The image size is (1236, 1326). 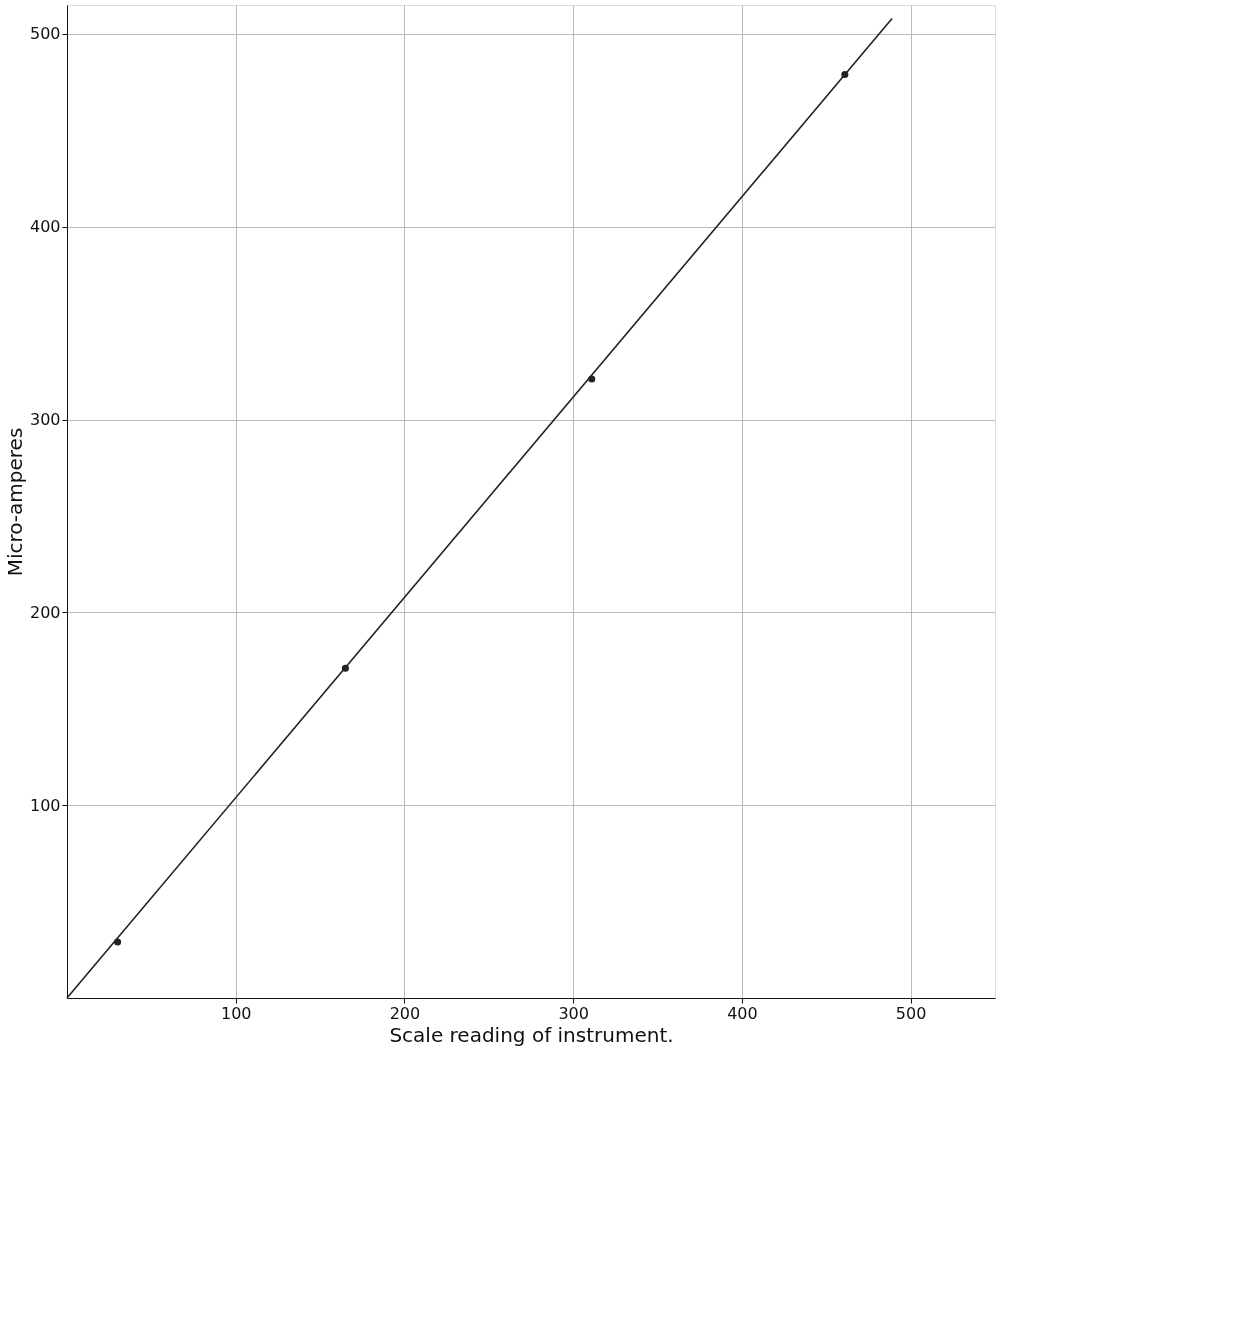 I want to click on y-tick-label: 200, so click(x=45, y=612).